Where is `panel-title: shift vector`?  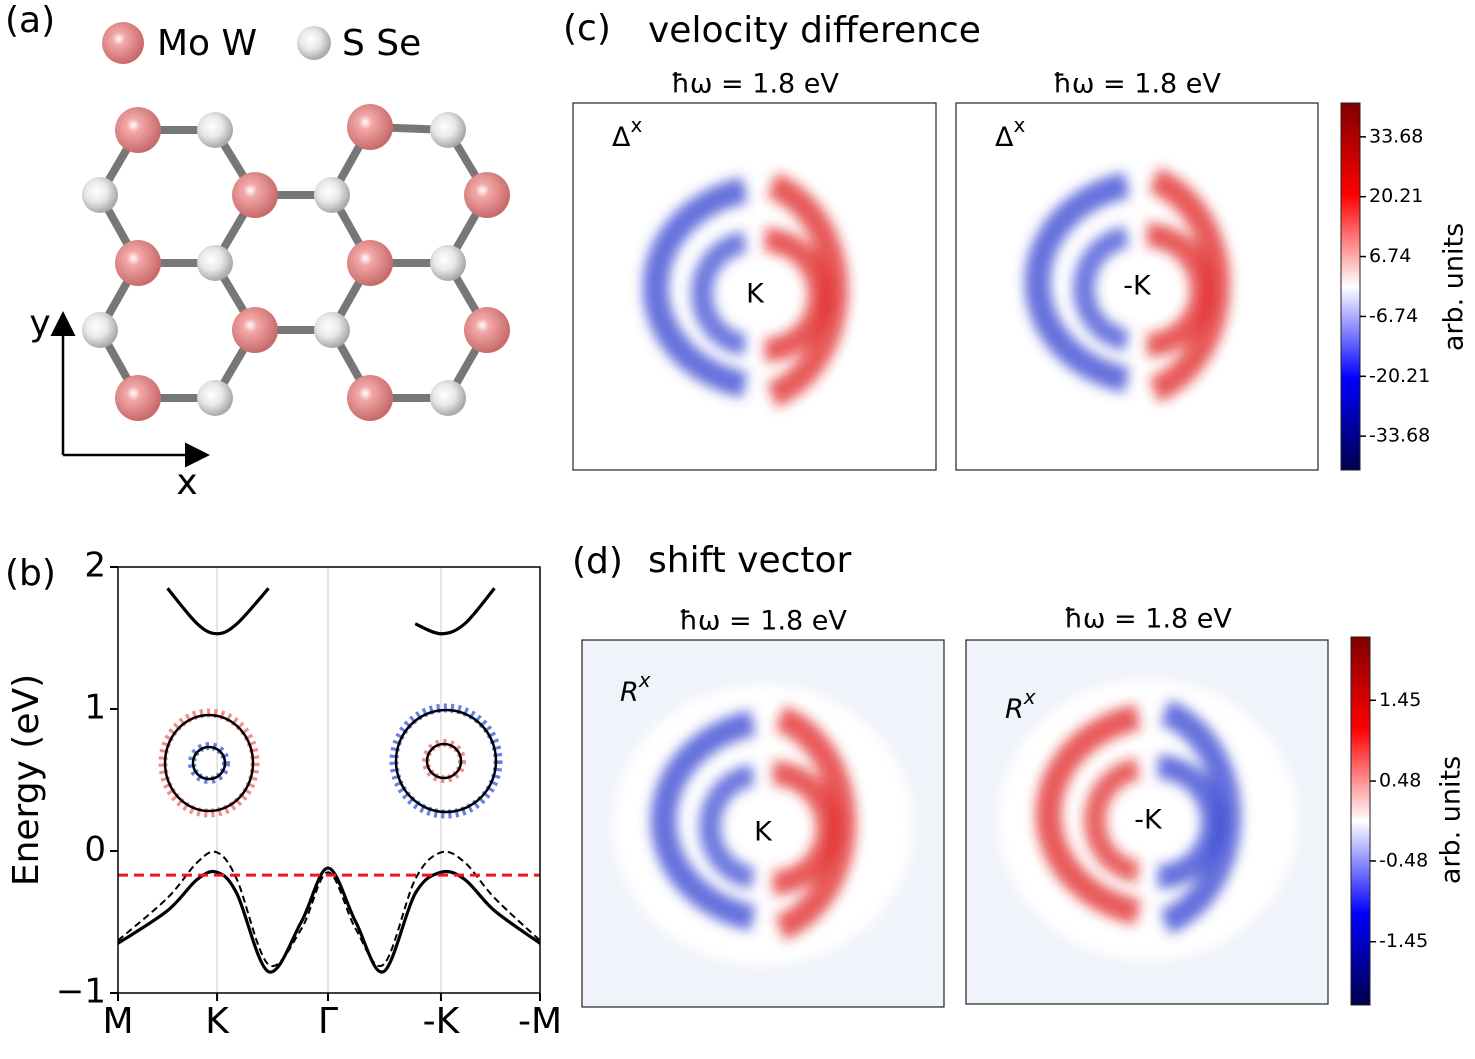
panel-title: shift vector is located at coordinates (750, 560).